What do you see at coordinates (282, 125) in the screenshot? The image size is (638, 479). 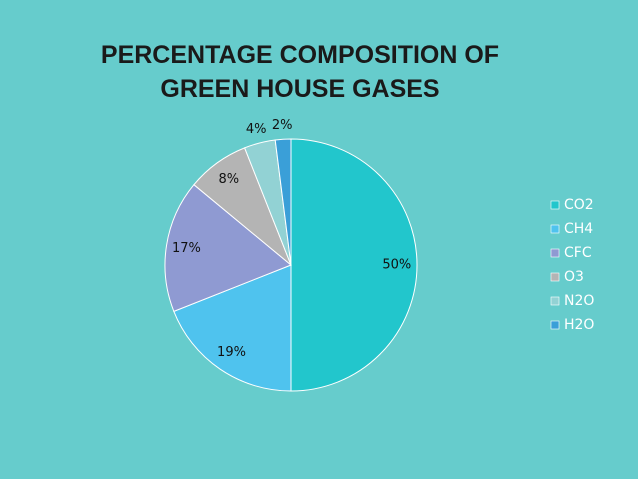 I see `data-label: 2%` at bounding box center [282, 125].